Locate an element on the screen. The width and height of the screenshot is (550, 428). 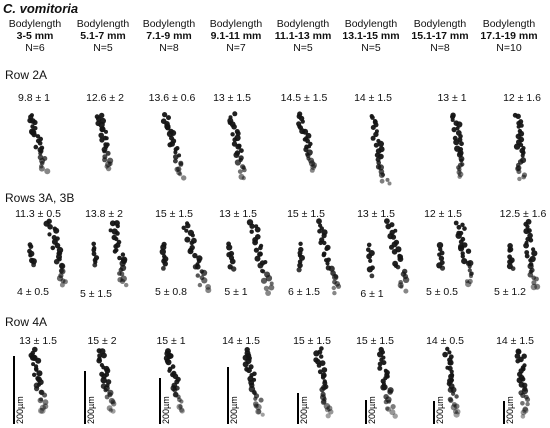
column-range: 15.1-17 mm is located at coordinates (440, 36).